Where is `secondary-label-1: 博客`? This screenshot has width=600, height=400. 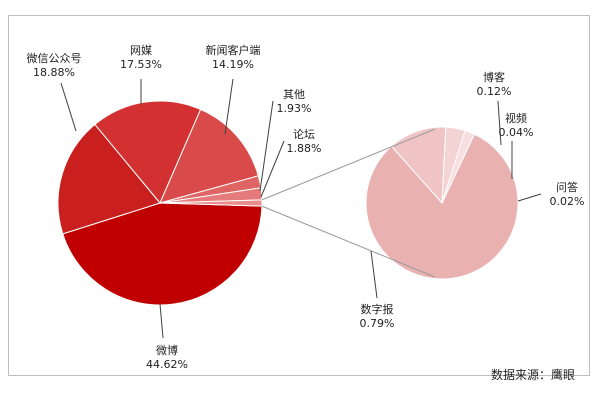 secondary-label-1: 博客 is located at coordinates (494, 77).